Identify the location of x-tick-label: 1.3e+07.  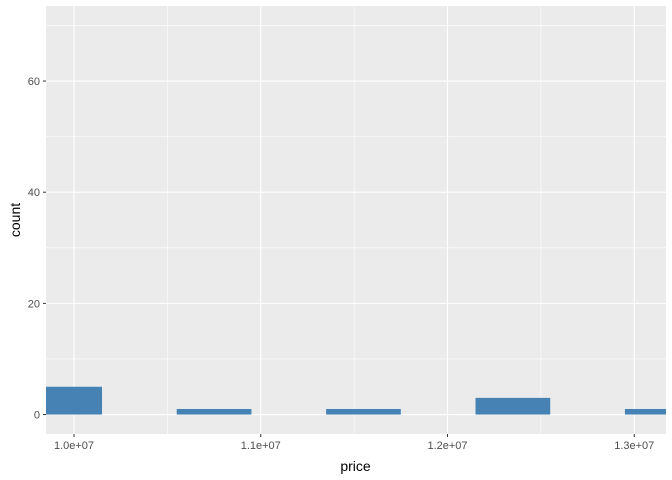
(634, 446).